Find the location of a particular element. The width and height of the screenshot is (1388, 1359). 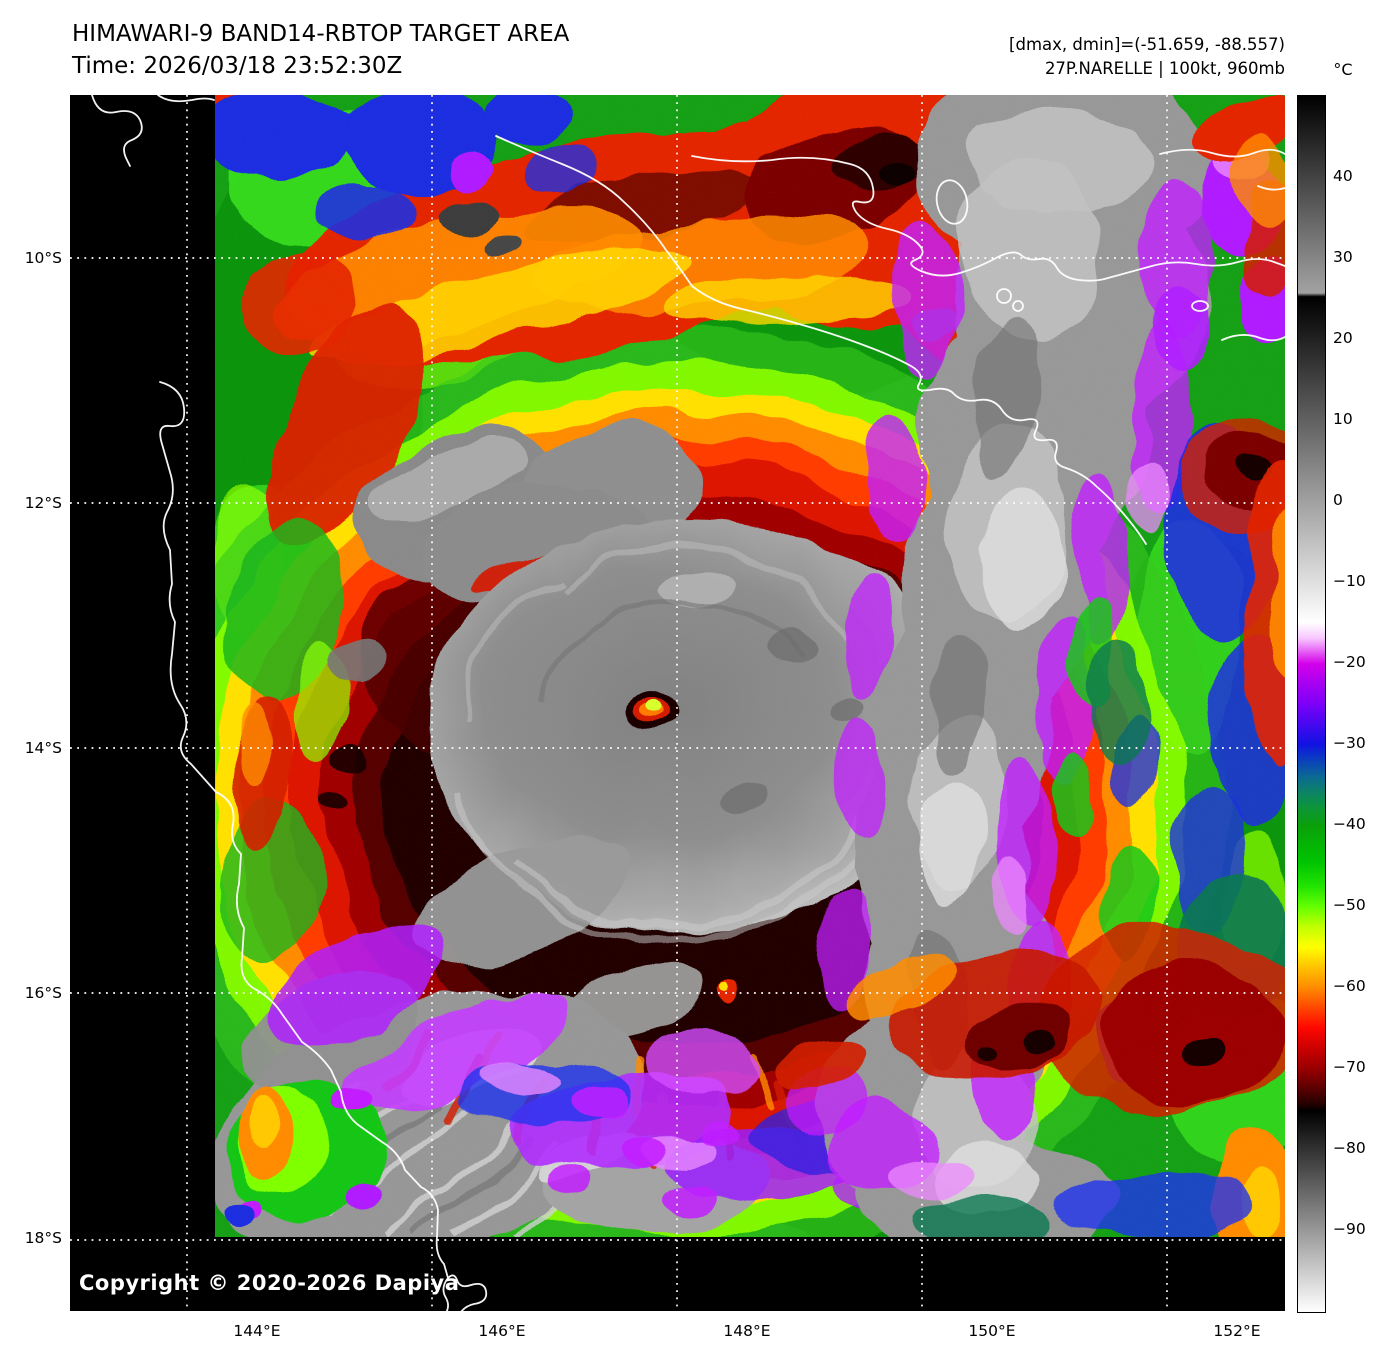

colorbar-tick-label: −60 is located at coordinates (1349, 986).